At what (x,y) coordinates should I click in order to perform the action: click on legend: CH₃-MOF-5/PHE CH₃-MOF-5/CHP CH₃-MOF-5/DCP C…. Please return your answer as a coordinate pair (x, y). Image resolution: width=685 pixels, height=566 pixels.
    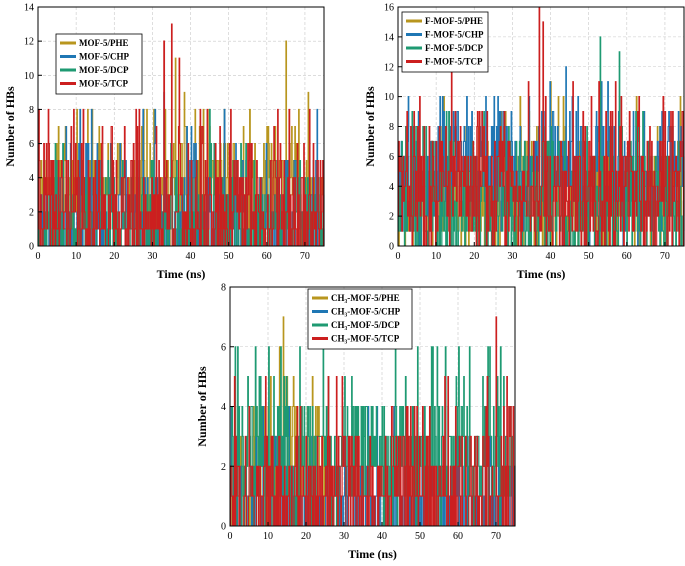
    Looking at the image, I should click on (360, 319).